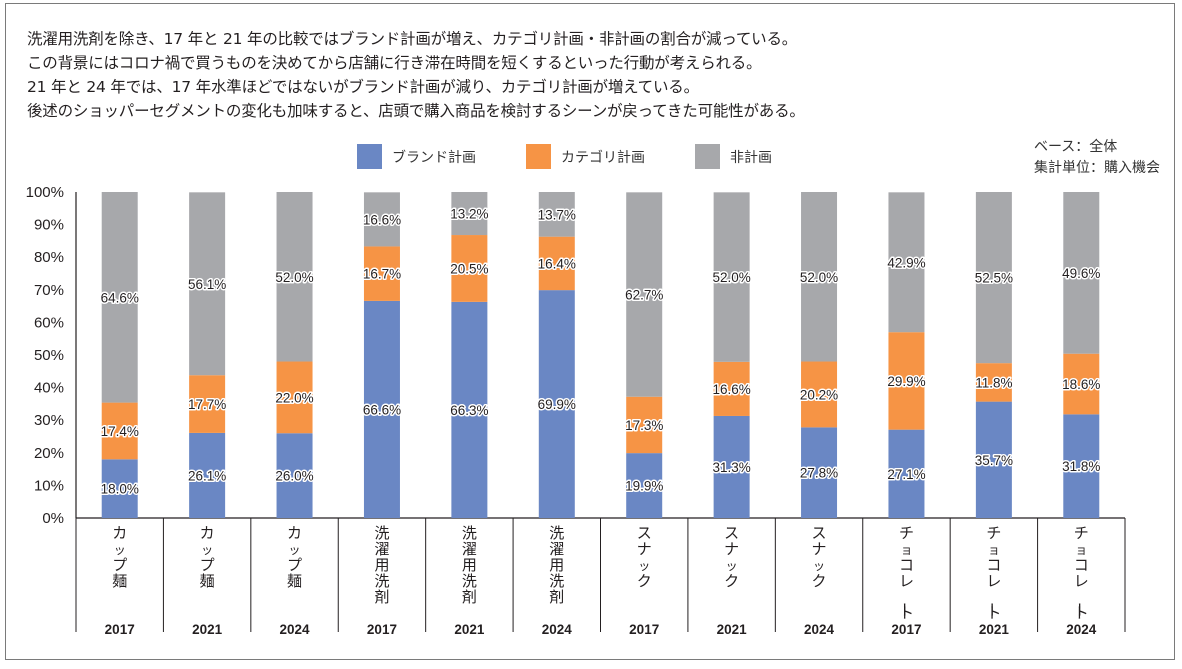 Image resolution: width=1182 pixels, height=669 pixels. I want to click on data-label-brand: 27.8%, so click(819, 473).